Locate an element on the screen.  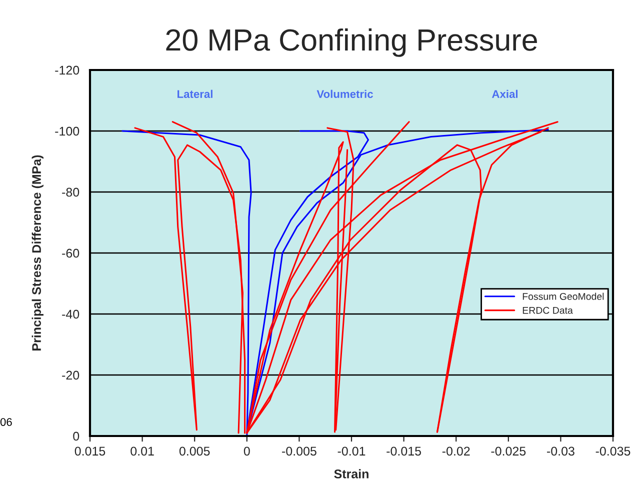
x-tick-label: -0.02 is located at coordinates (456, 451).